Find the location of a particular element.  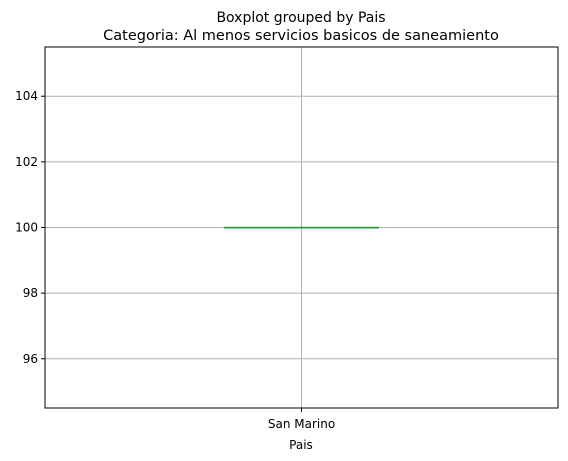

y-tick-label: 104 is located at coordinates (26, 96).